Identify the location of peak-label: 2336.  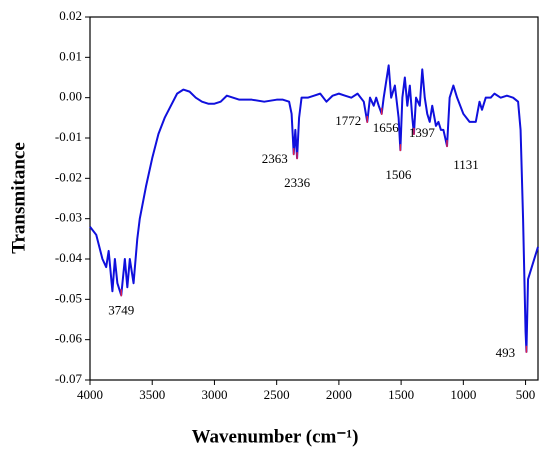
(297, 182).